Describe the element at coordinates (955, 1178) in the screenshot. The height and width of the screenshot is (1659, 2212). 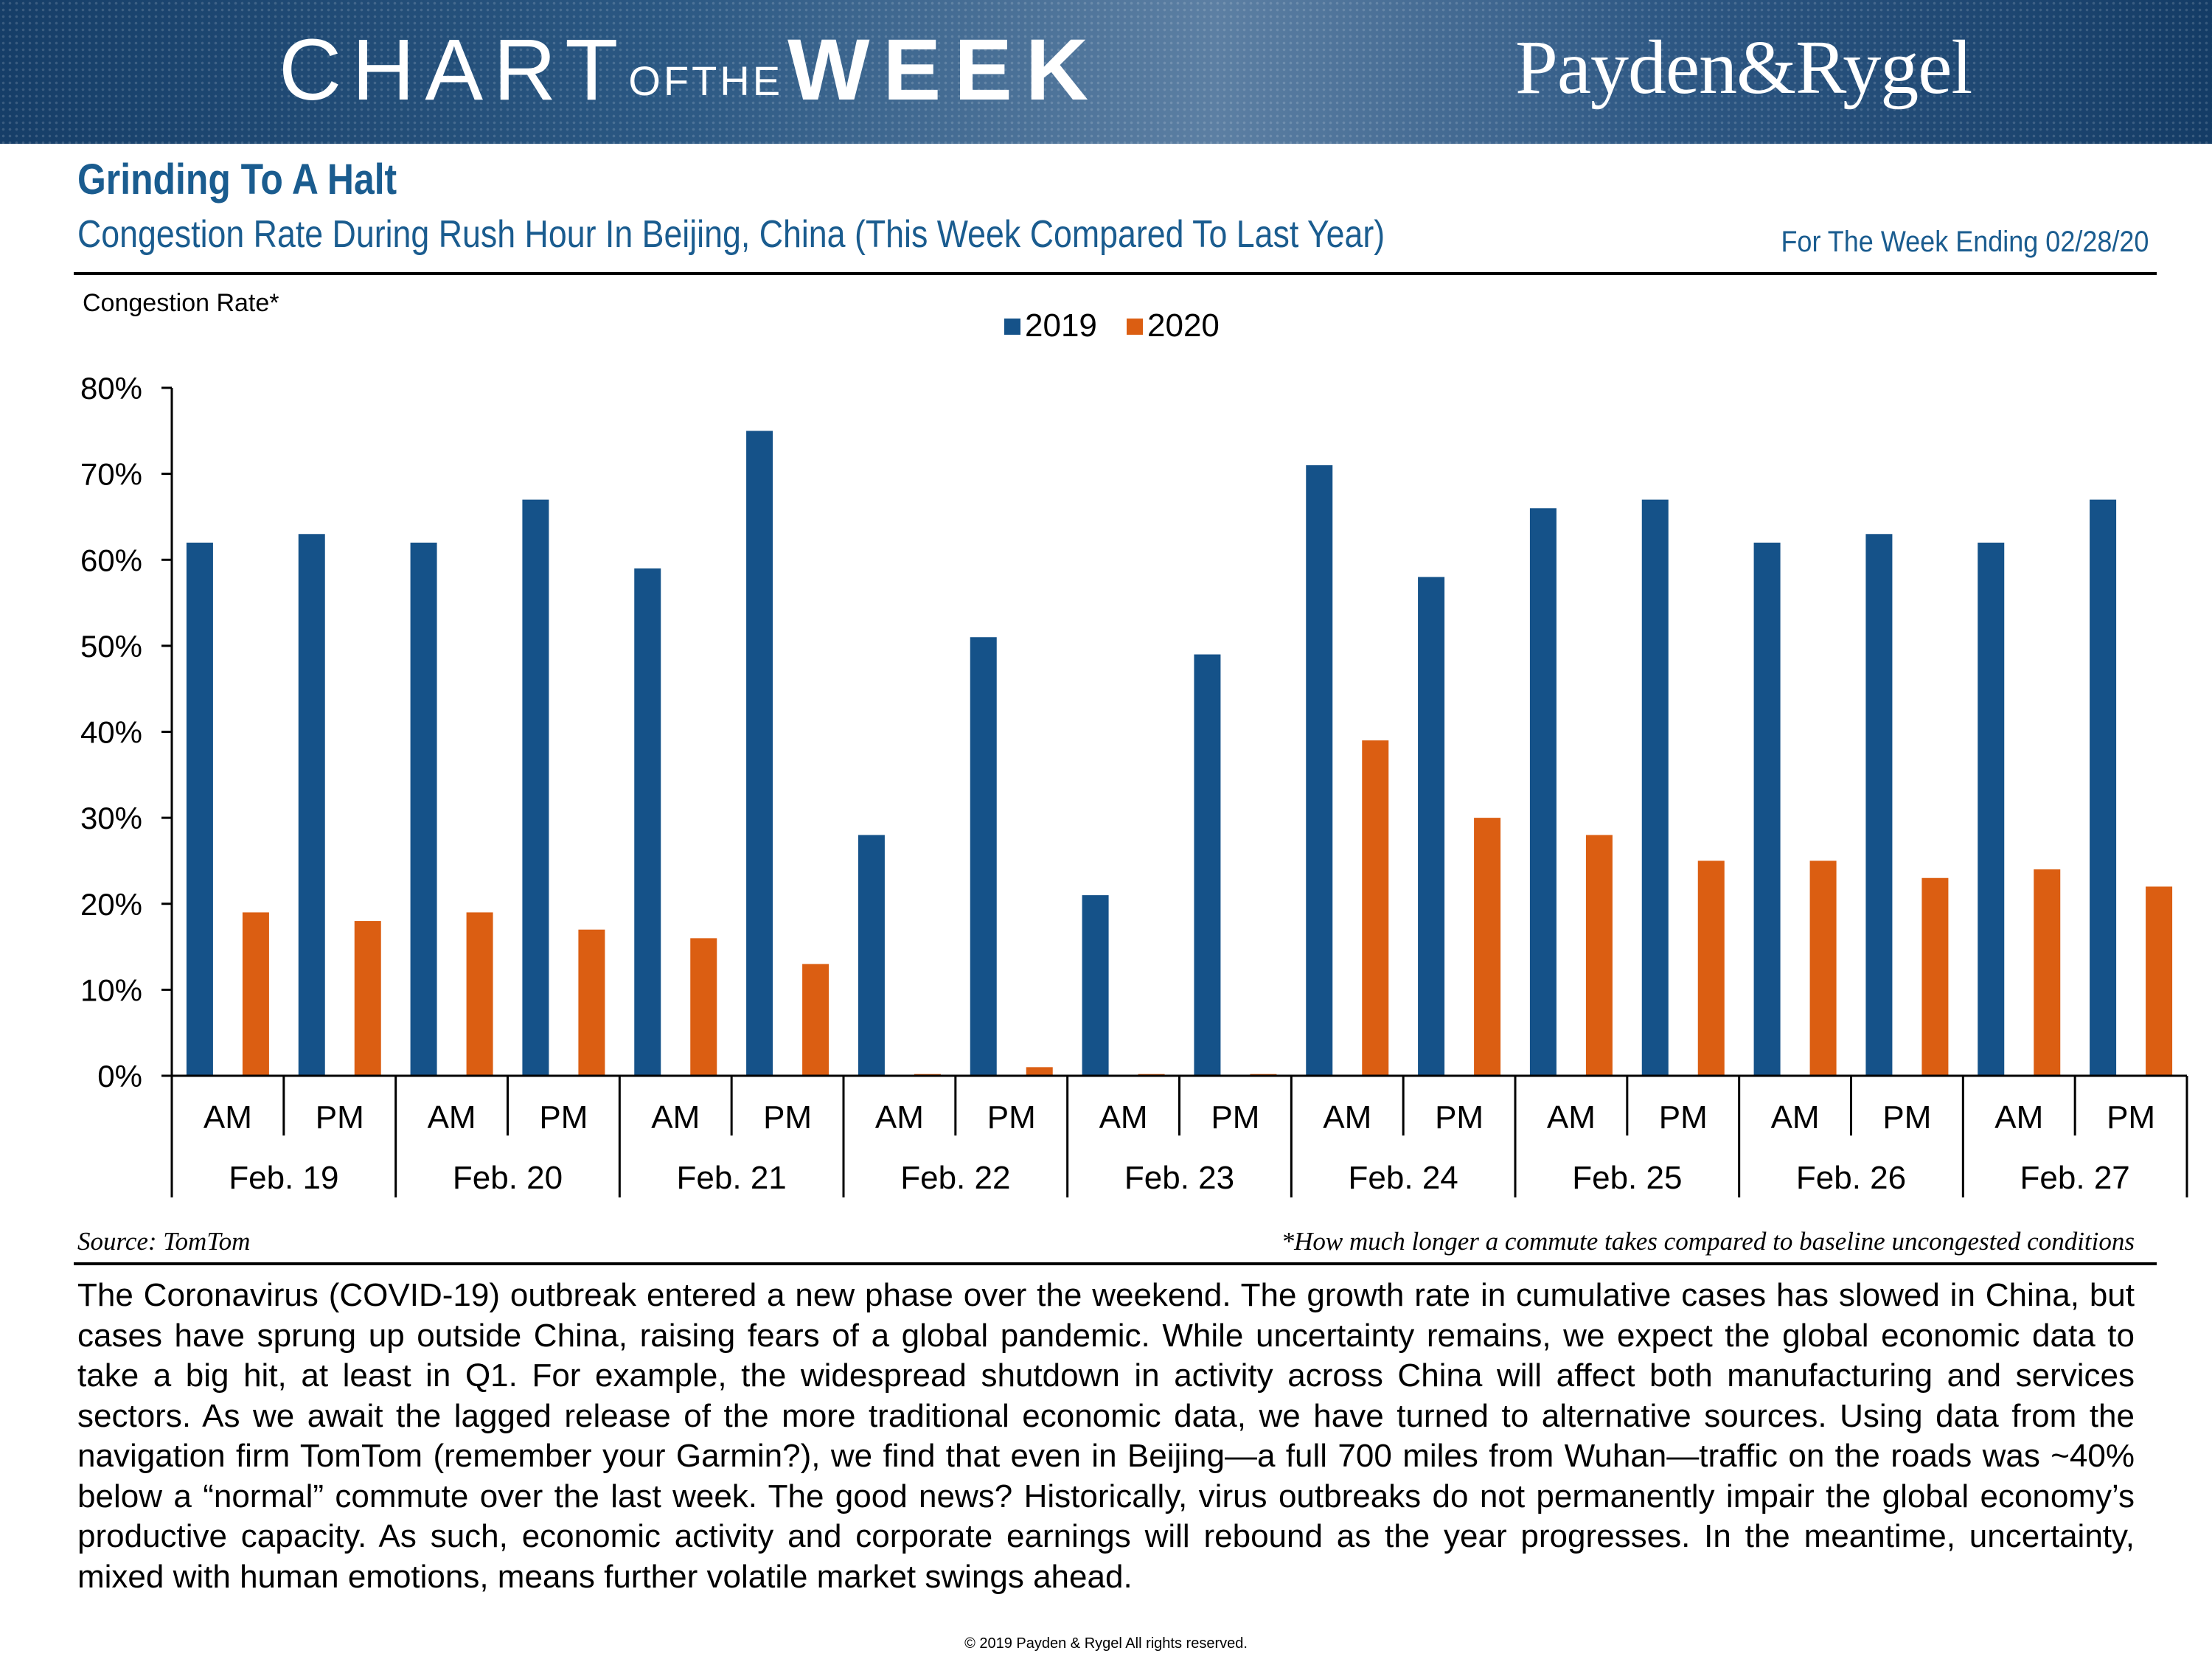
I see `x-group-label: Feb. 22` at that location.